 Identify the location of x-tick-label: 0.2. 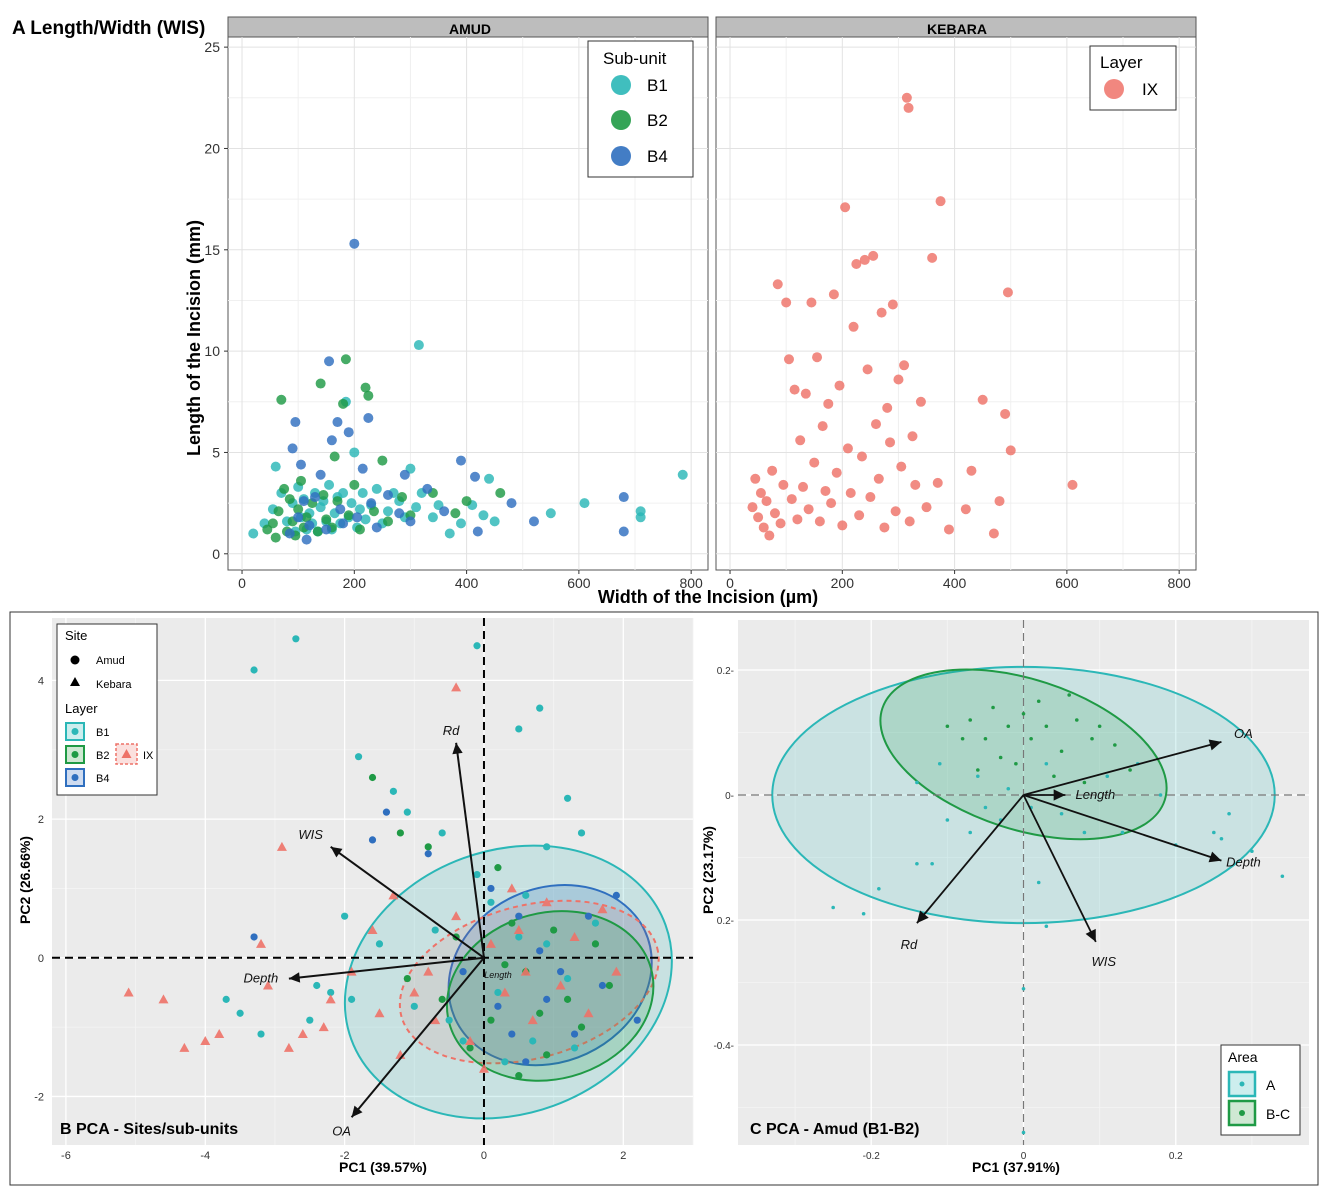
(1176, 1156).